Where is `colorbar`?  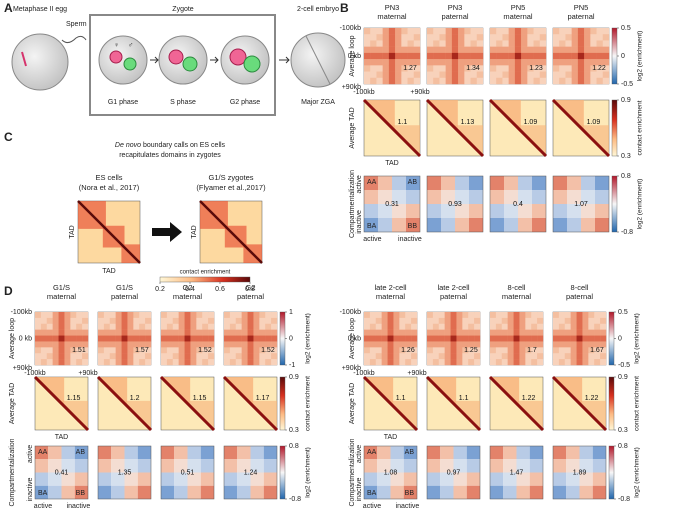 colorbar is located at coordinates (614, 204).